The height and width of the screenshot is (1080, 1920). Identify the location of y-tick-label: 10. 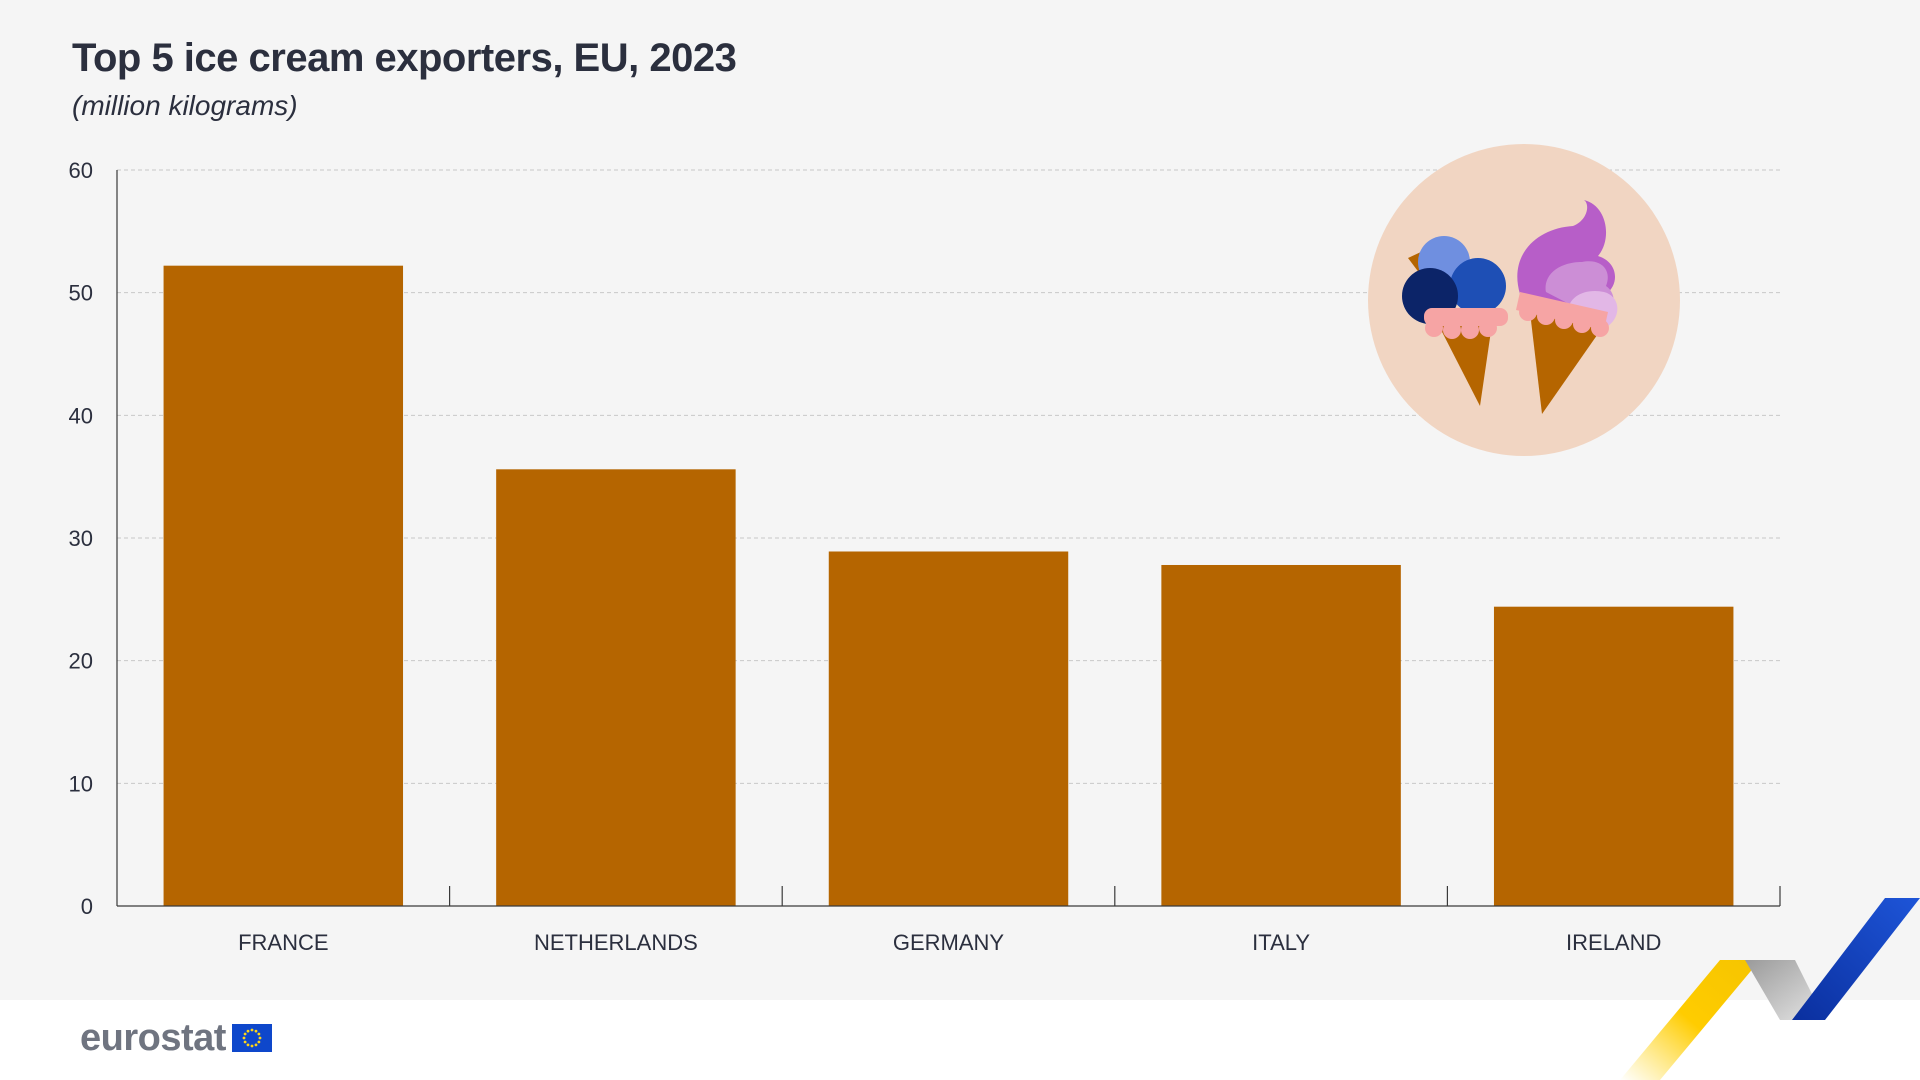
(81, 783).